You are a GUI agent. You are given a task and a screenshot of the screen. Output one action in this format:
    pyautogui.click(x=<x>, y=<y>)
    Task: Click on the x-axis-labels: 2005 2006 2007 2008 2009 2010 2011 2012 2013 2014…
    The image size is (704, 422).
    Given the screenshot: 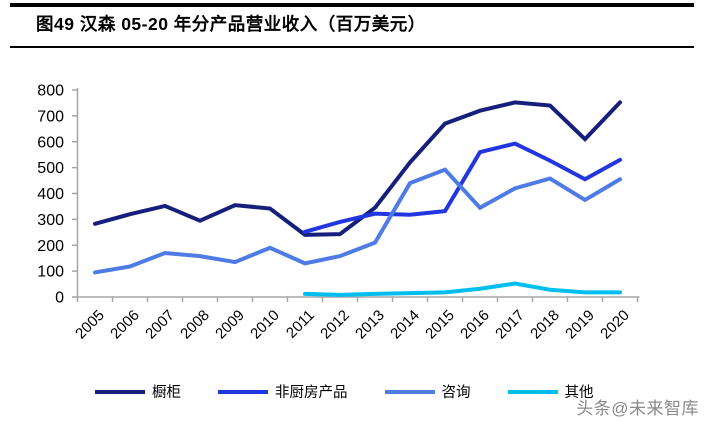 What is the action you would take?
    pyautogui.click(x=352, y=325)
    